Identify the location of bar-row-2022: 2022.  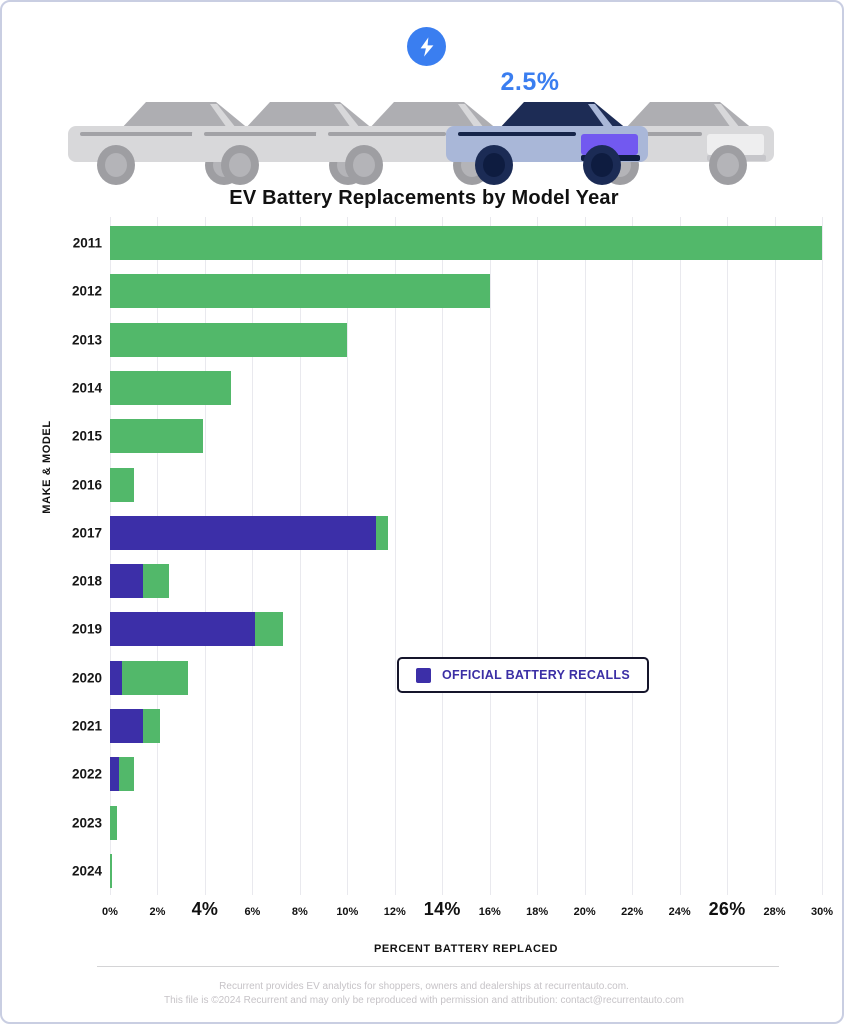
(447, 774).